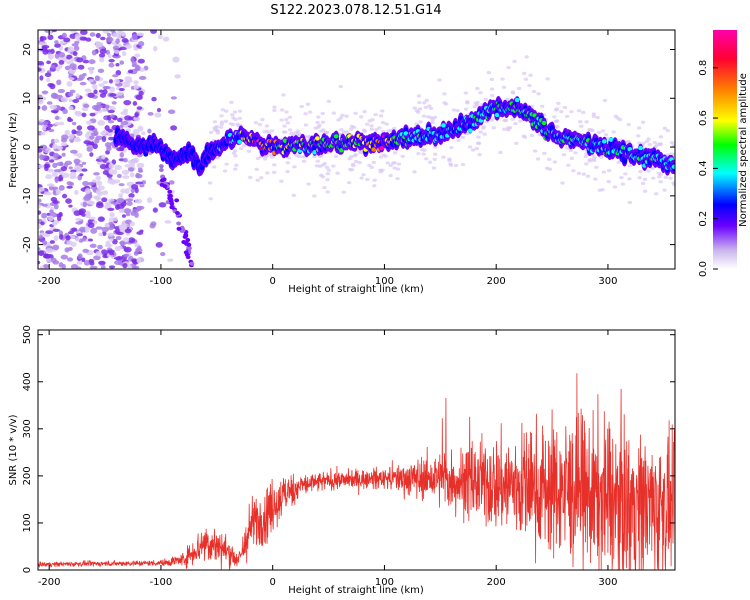 The height and width of the screenshot is (600, 750). What do you see at coordinates (49, 582) in the screenshot?
I see `snr-xtick-label: -200` at bounding box center [49, 582].